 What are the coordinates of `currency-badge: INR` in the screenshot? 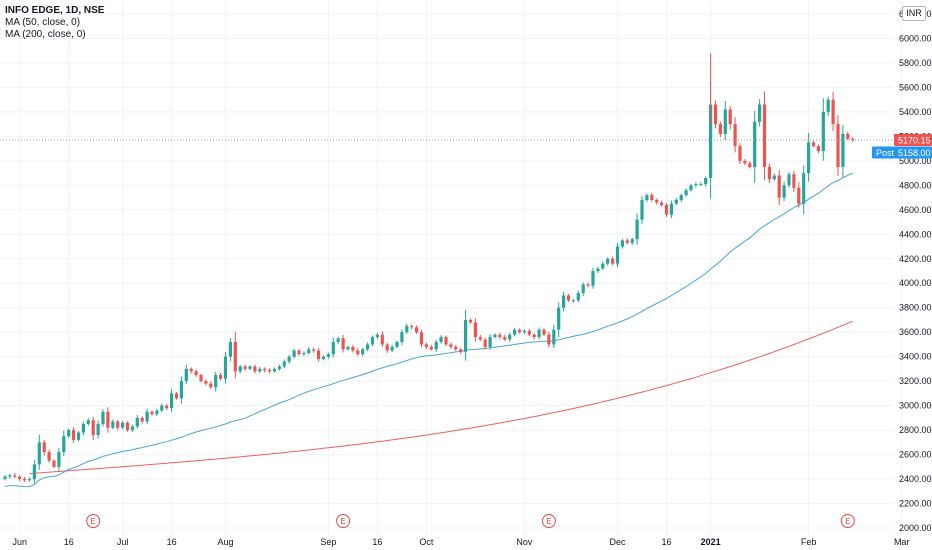 It's located at (914, 13).